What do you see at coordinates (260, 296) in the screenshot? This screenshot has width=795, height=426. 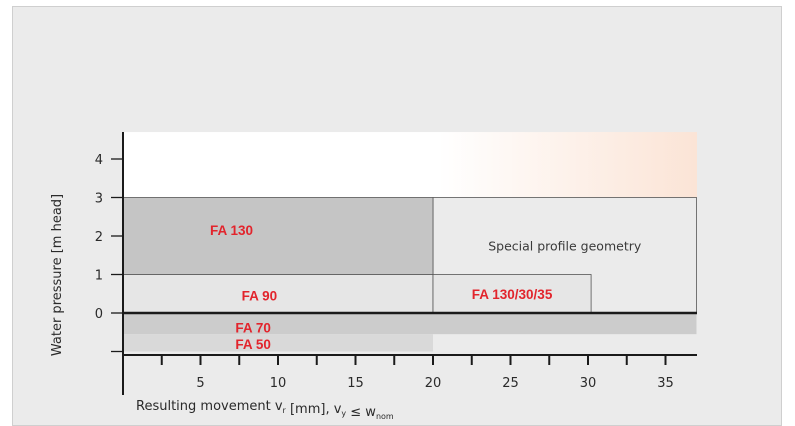 I see `label-fa-90: FA 90` at bounding box center [260, 296].